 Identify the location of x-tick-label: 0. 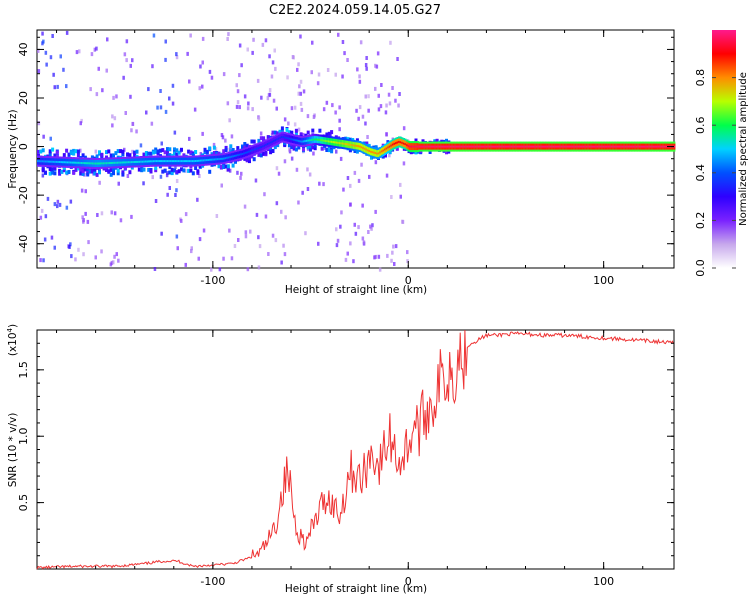
(408, 581).